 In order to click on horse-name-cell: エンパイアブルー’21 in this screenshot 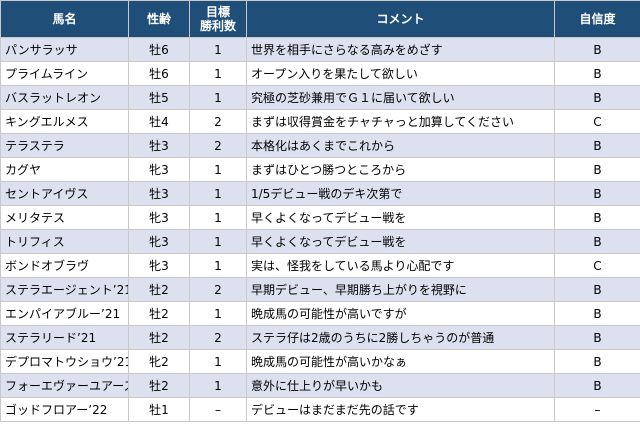, I will do `click(64, 313)`.